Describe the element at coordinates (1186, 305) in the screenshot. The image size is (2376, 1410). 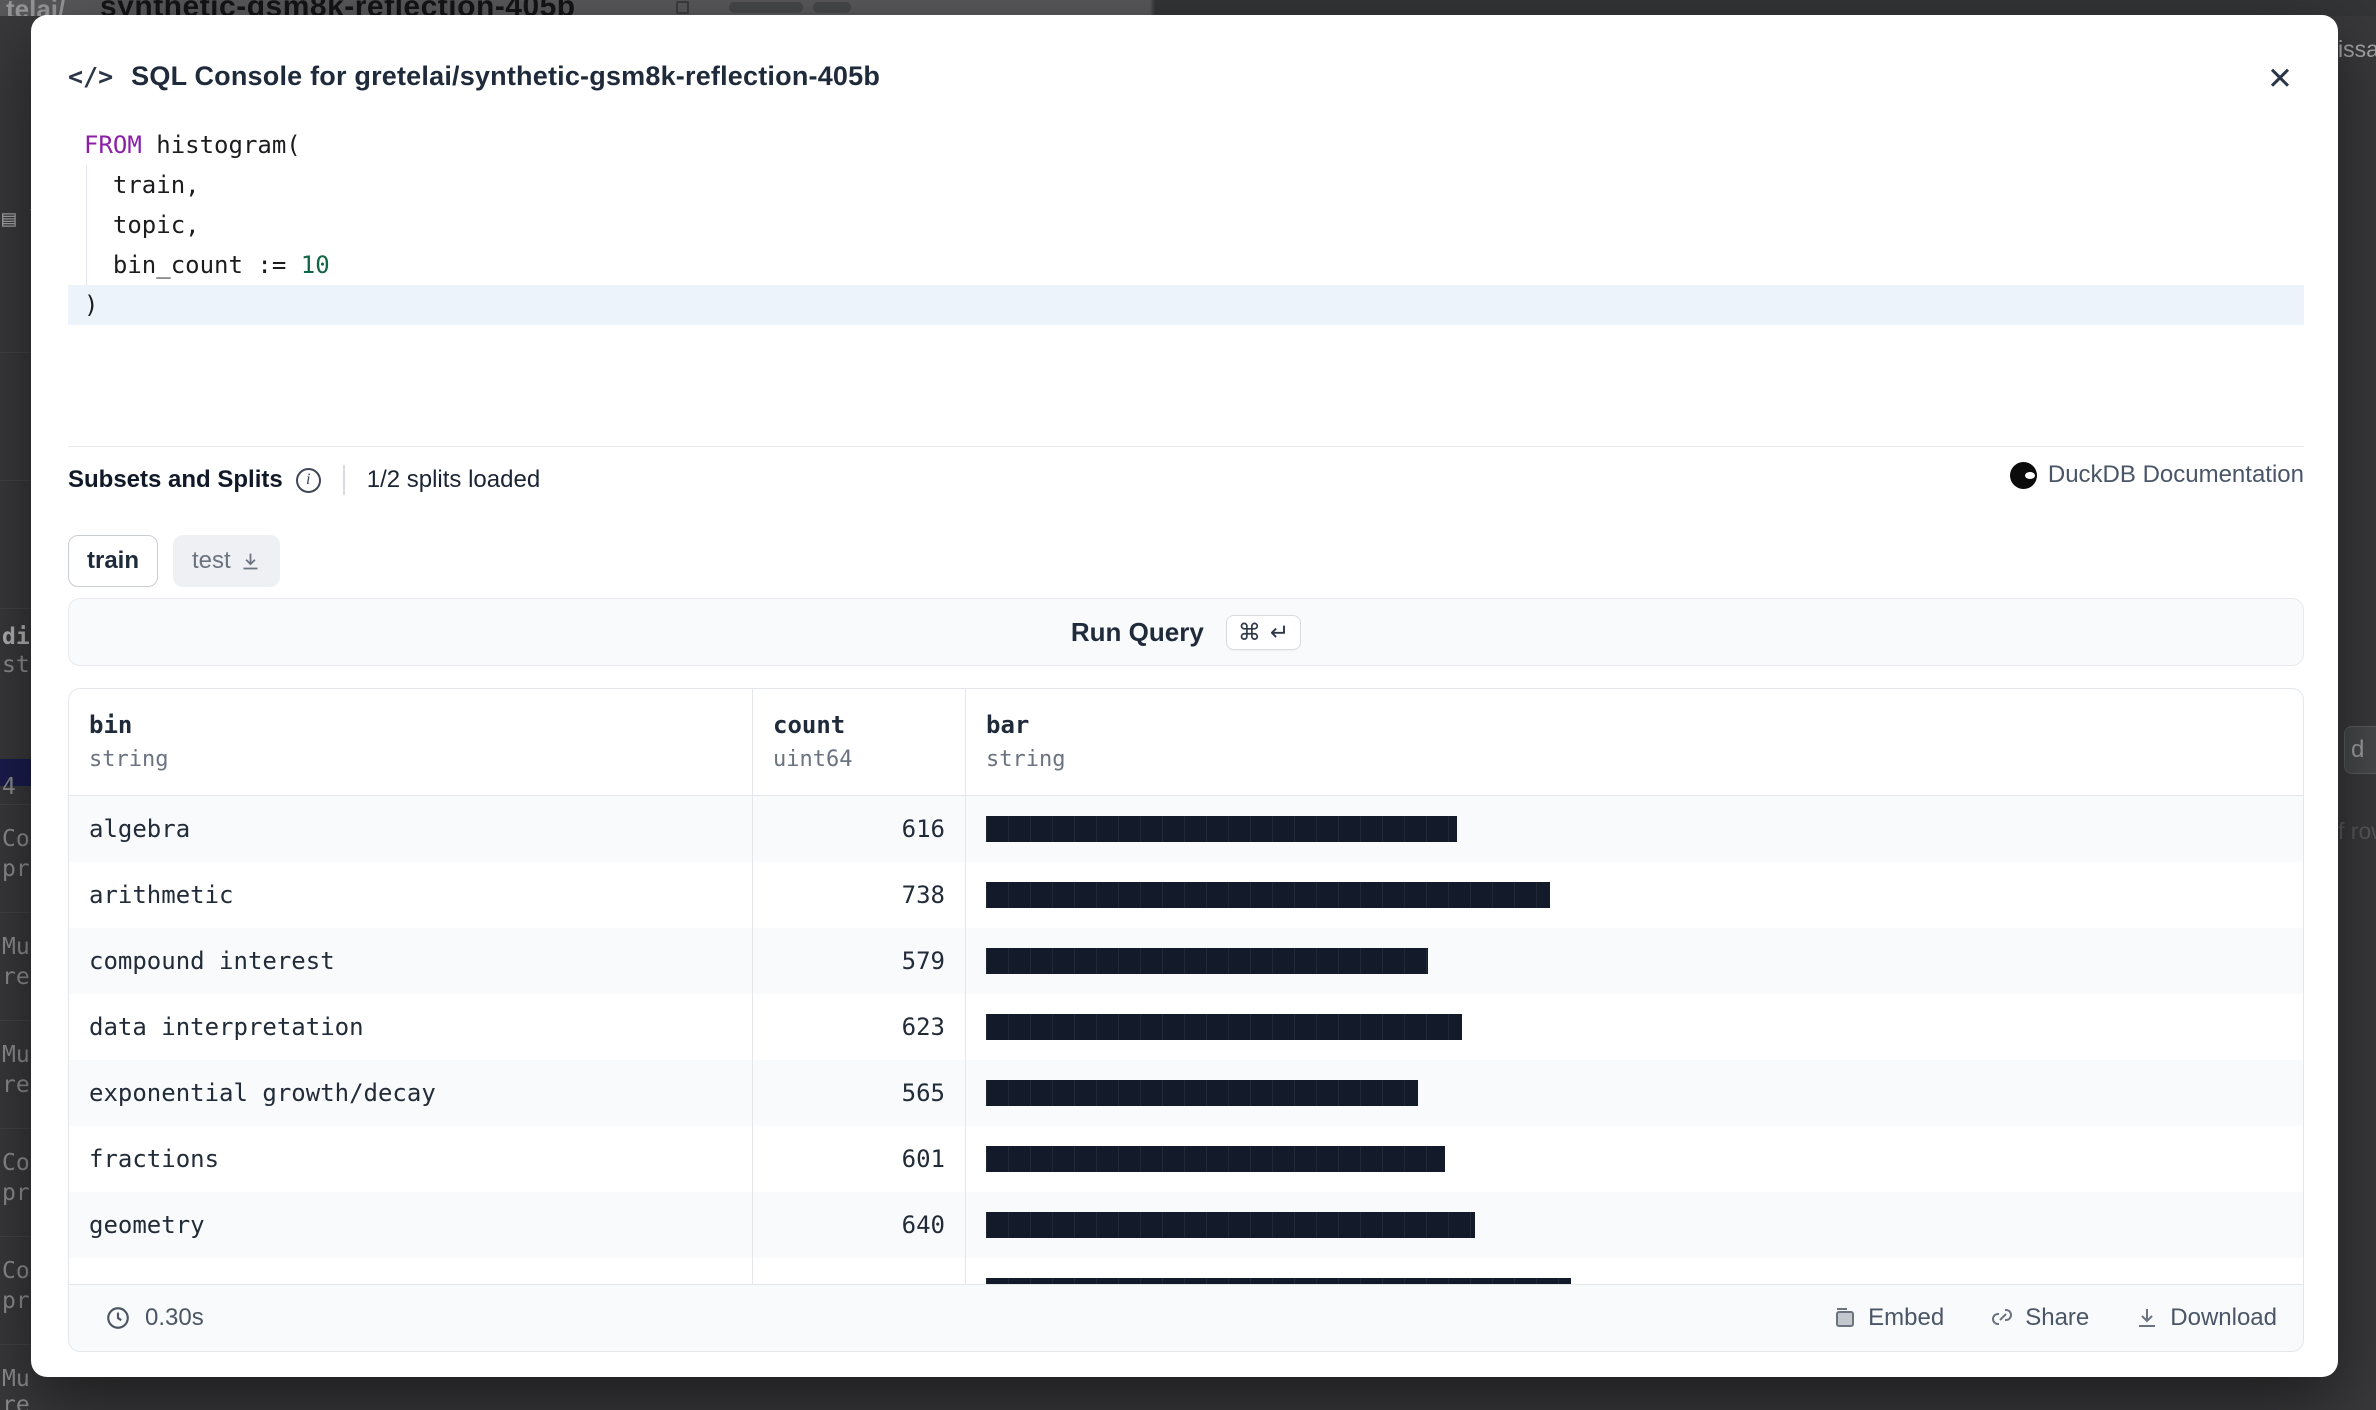
I see `code-line: )` at that location.